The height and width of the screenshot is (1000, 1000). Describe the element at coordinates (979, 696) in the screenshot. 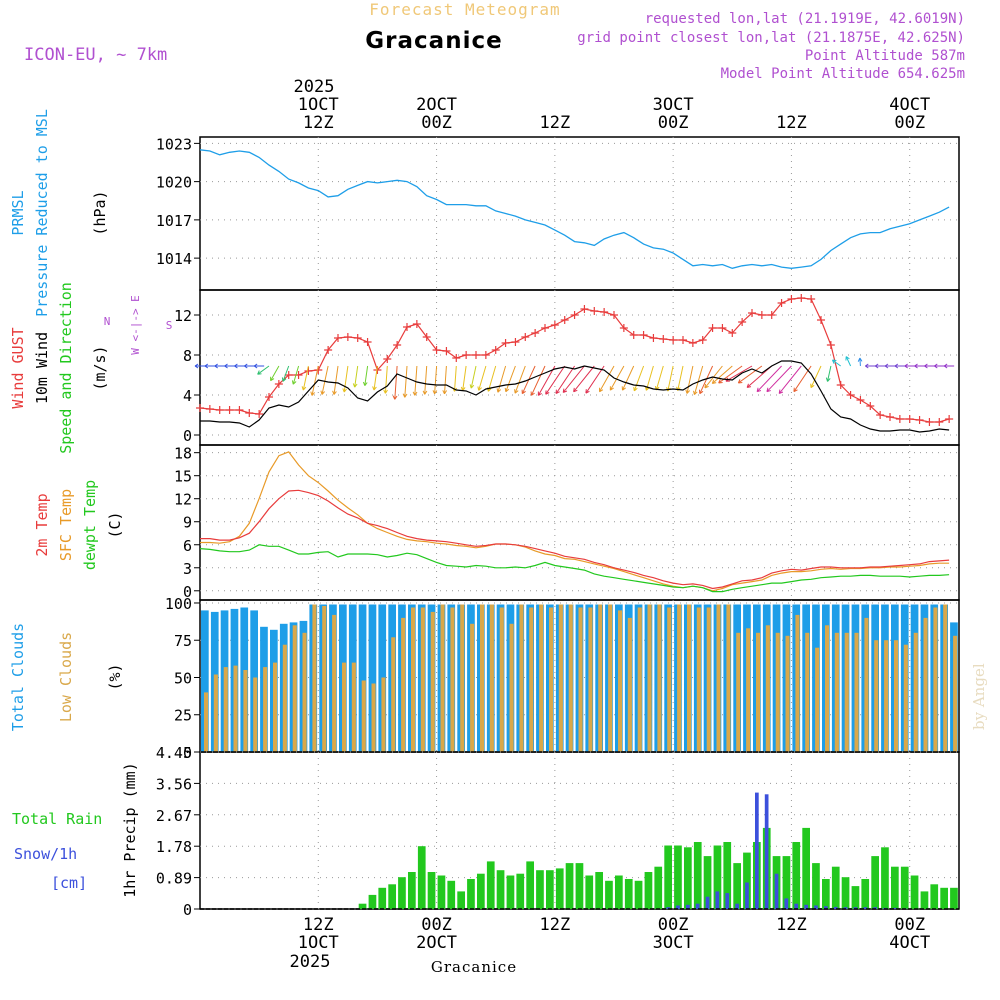

I see `watermark: by Angel` at that location.